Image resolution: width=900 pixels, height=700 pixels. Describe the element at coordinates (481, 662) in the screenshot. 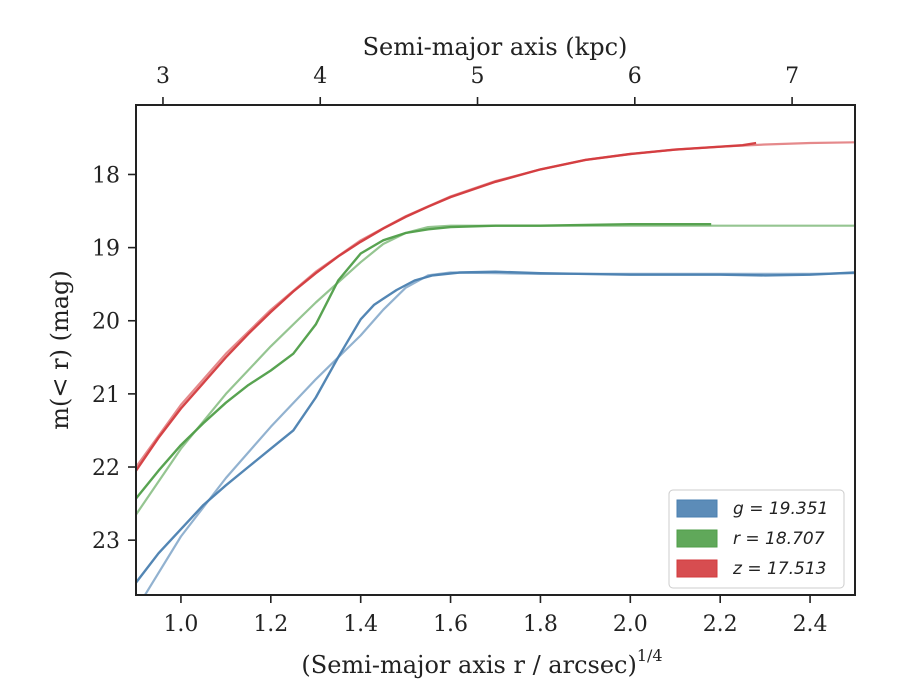

I see `x-axis-title: (Semi-major axis r / arcsec)1/4` at that location.